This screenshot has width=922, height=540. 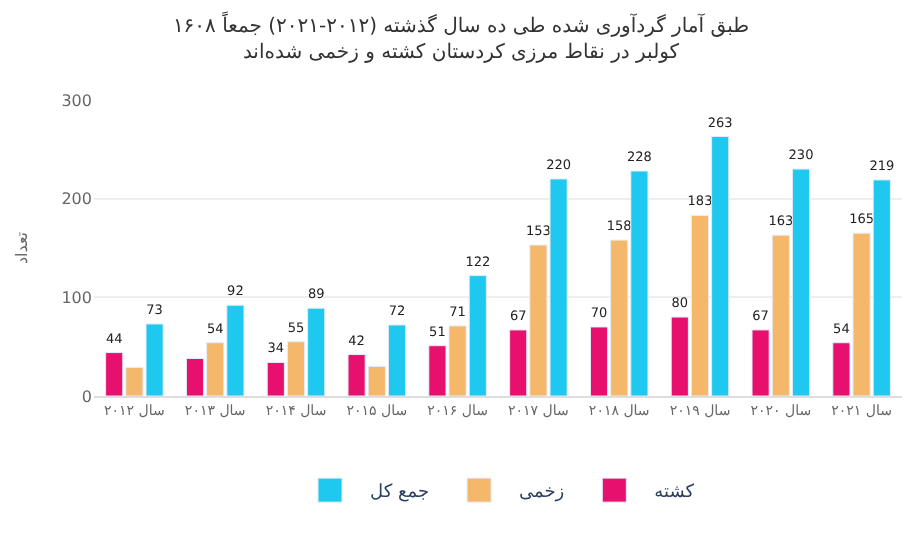 I want to click on legend-label: زخمی, so click(x=542, y=493).